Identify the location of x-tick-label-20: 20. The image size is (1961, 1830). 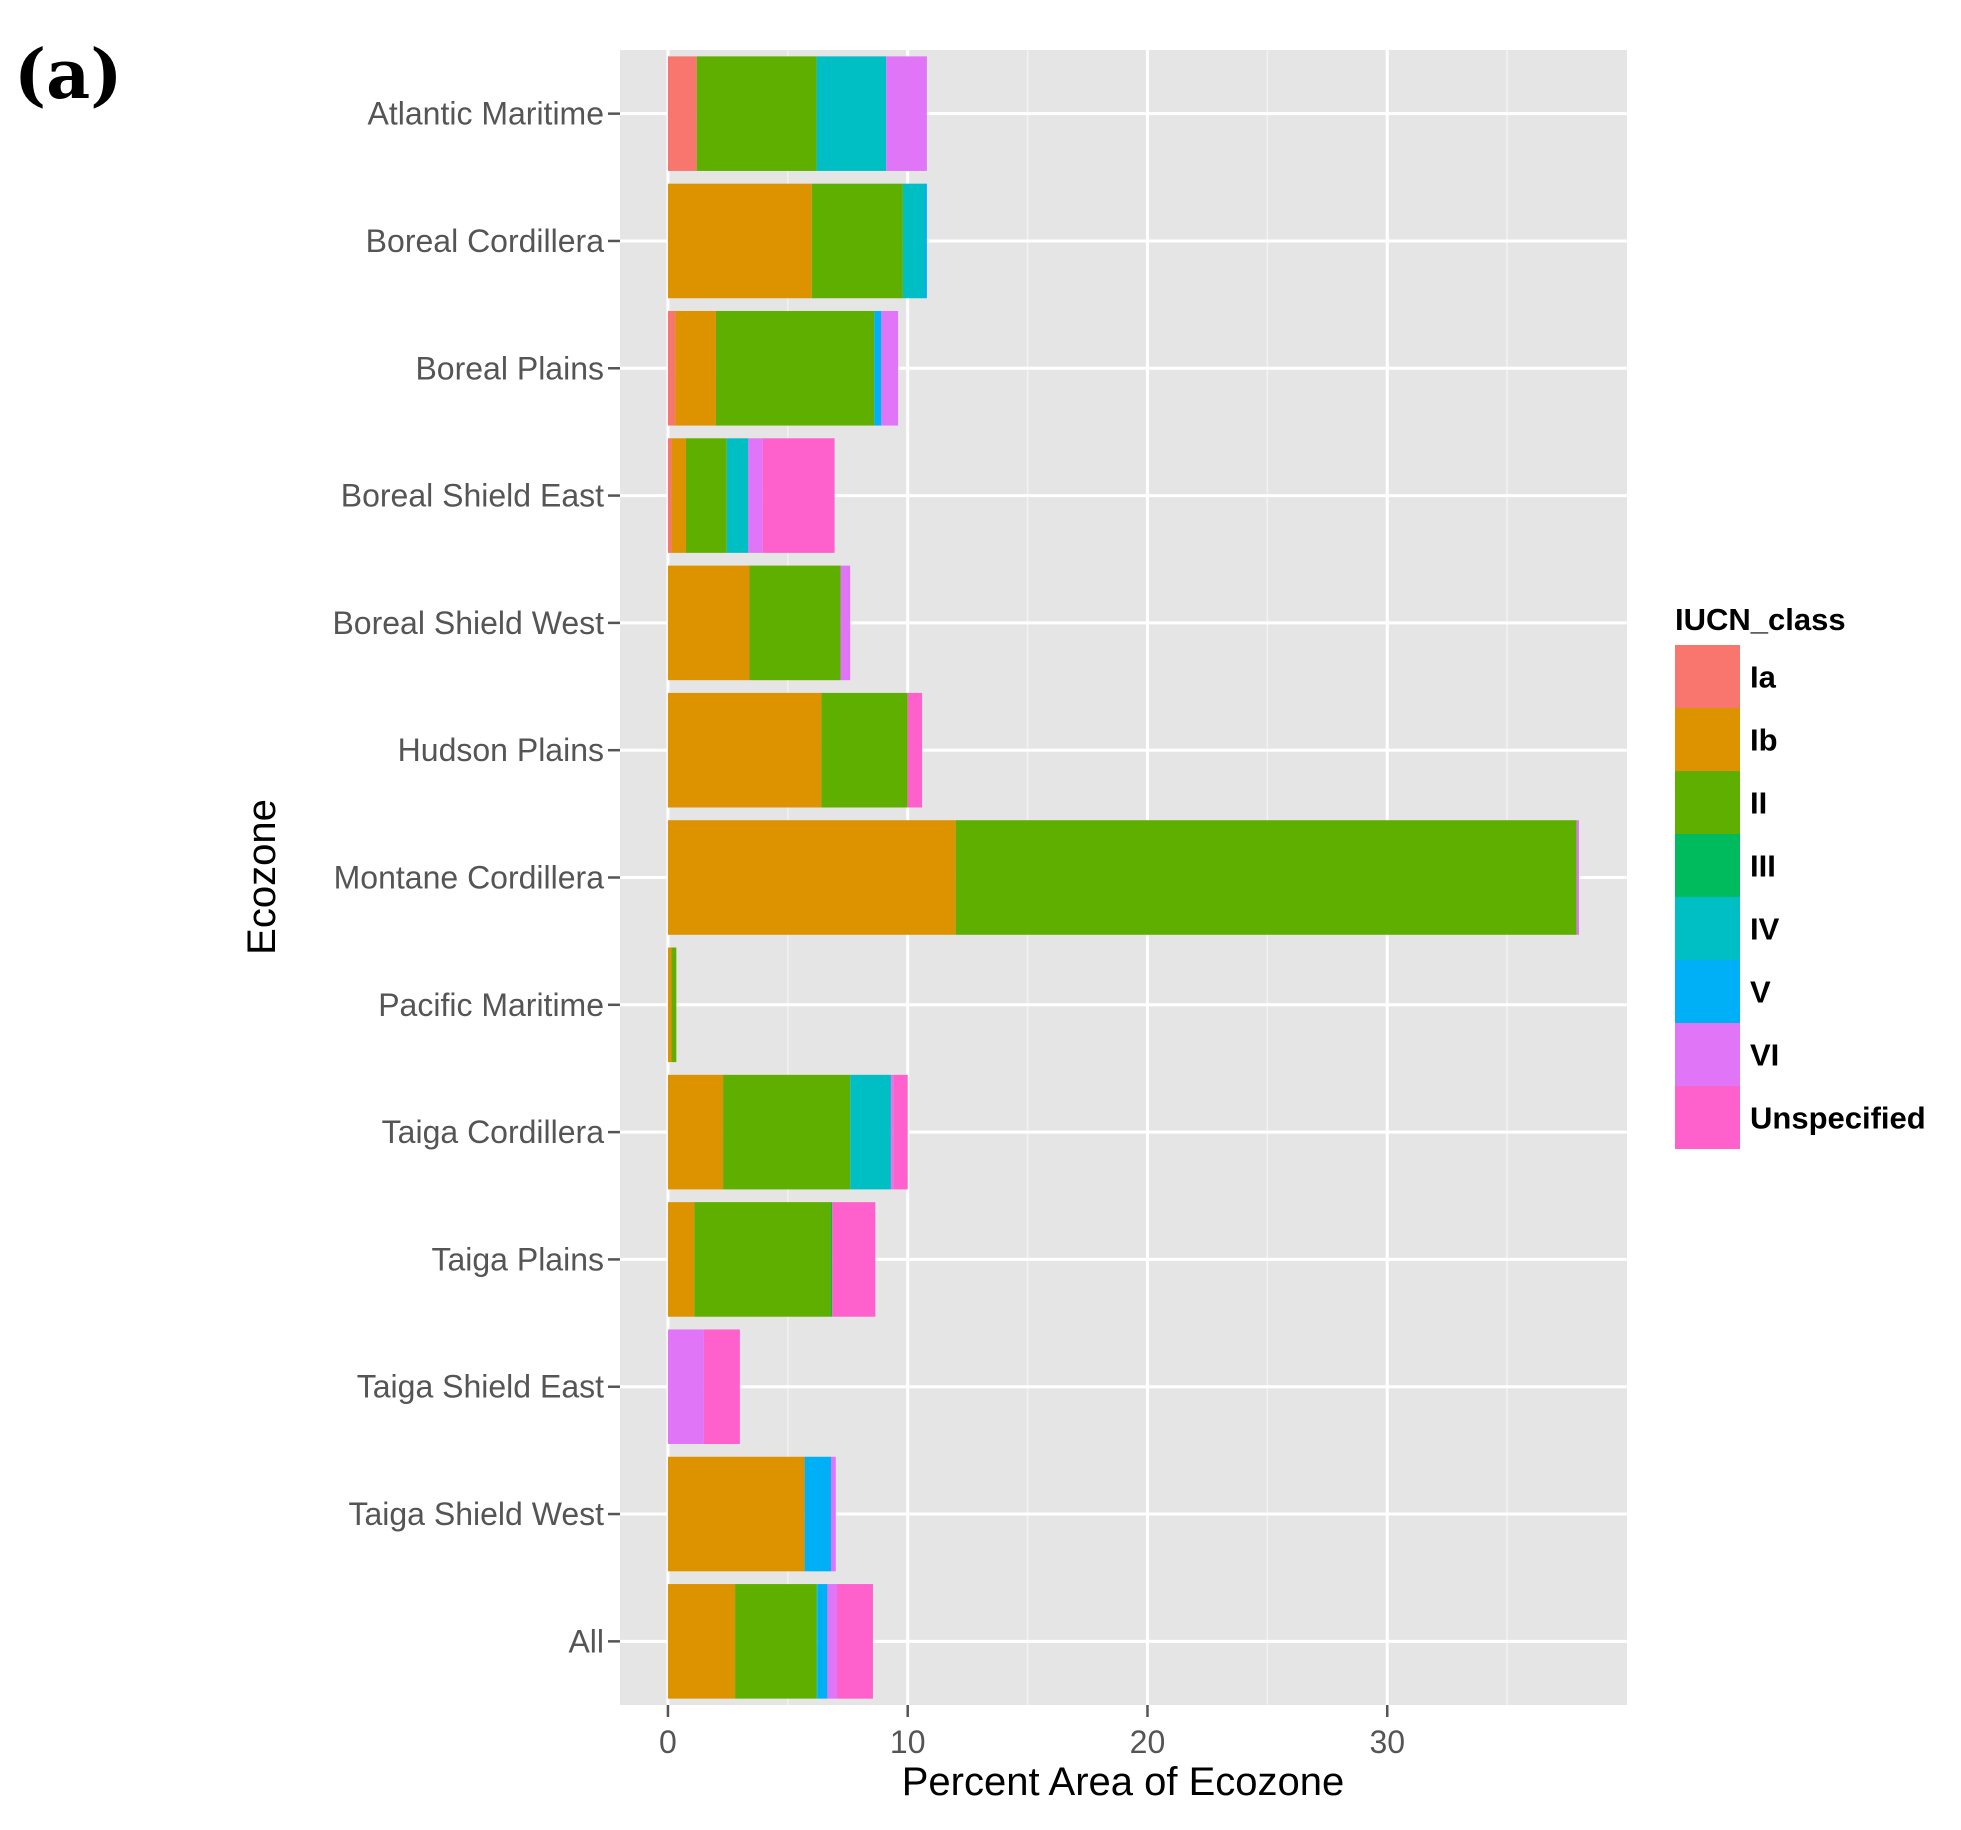
(1148, 1742).